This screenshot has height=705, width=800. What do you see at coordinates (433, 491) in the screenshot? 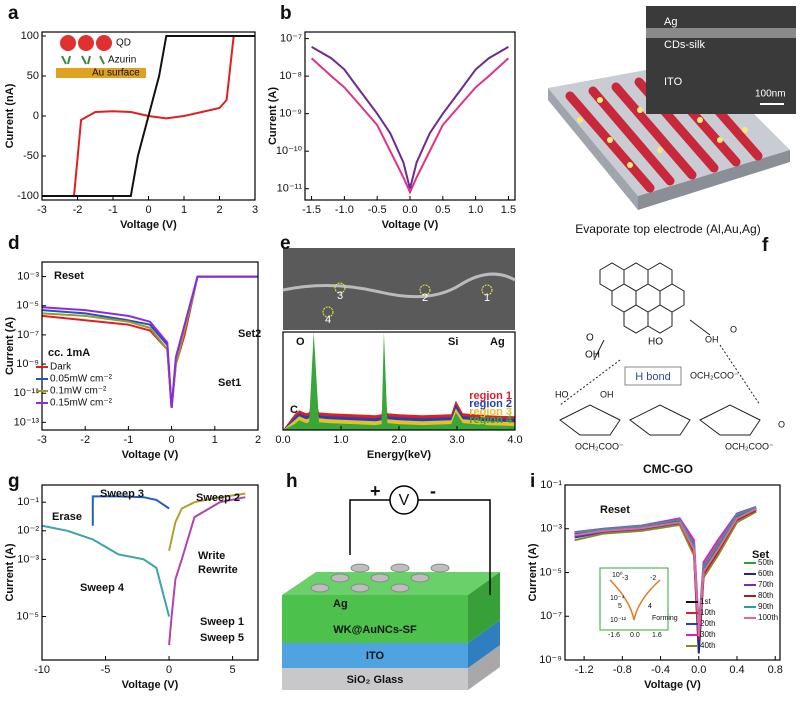
I see `label: -` at bounding box center [433, 491].